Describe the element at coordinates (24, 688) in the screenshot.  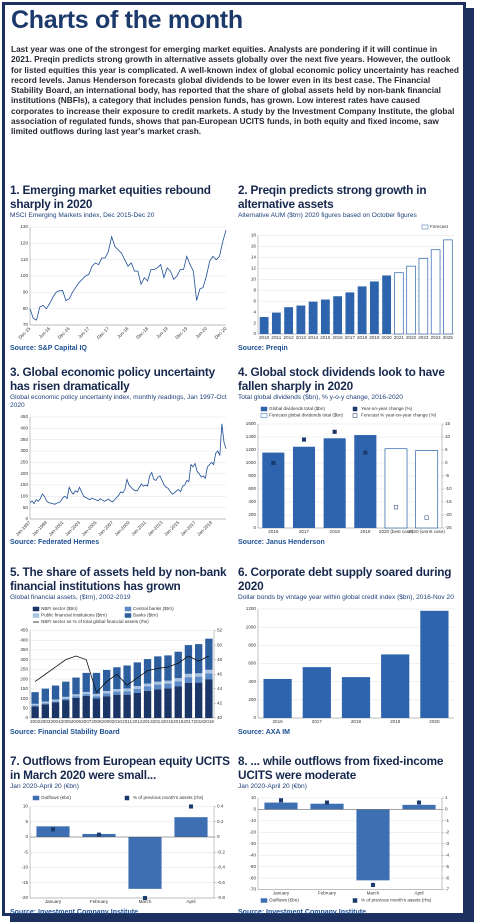
I see `y-tick-label: 150` at that location.